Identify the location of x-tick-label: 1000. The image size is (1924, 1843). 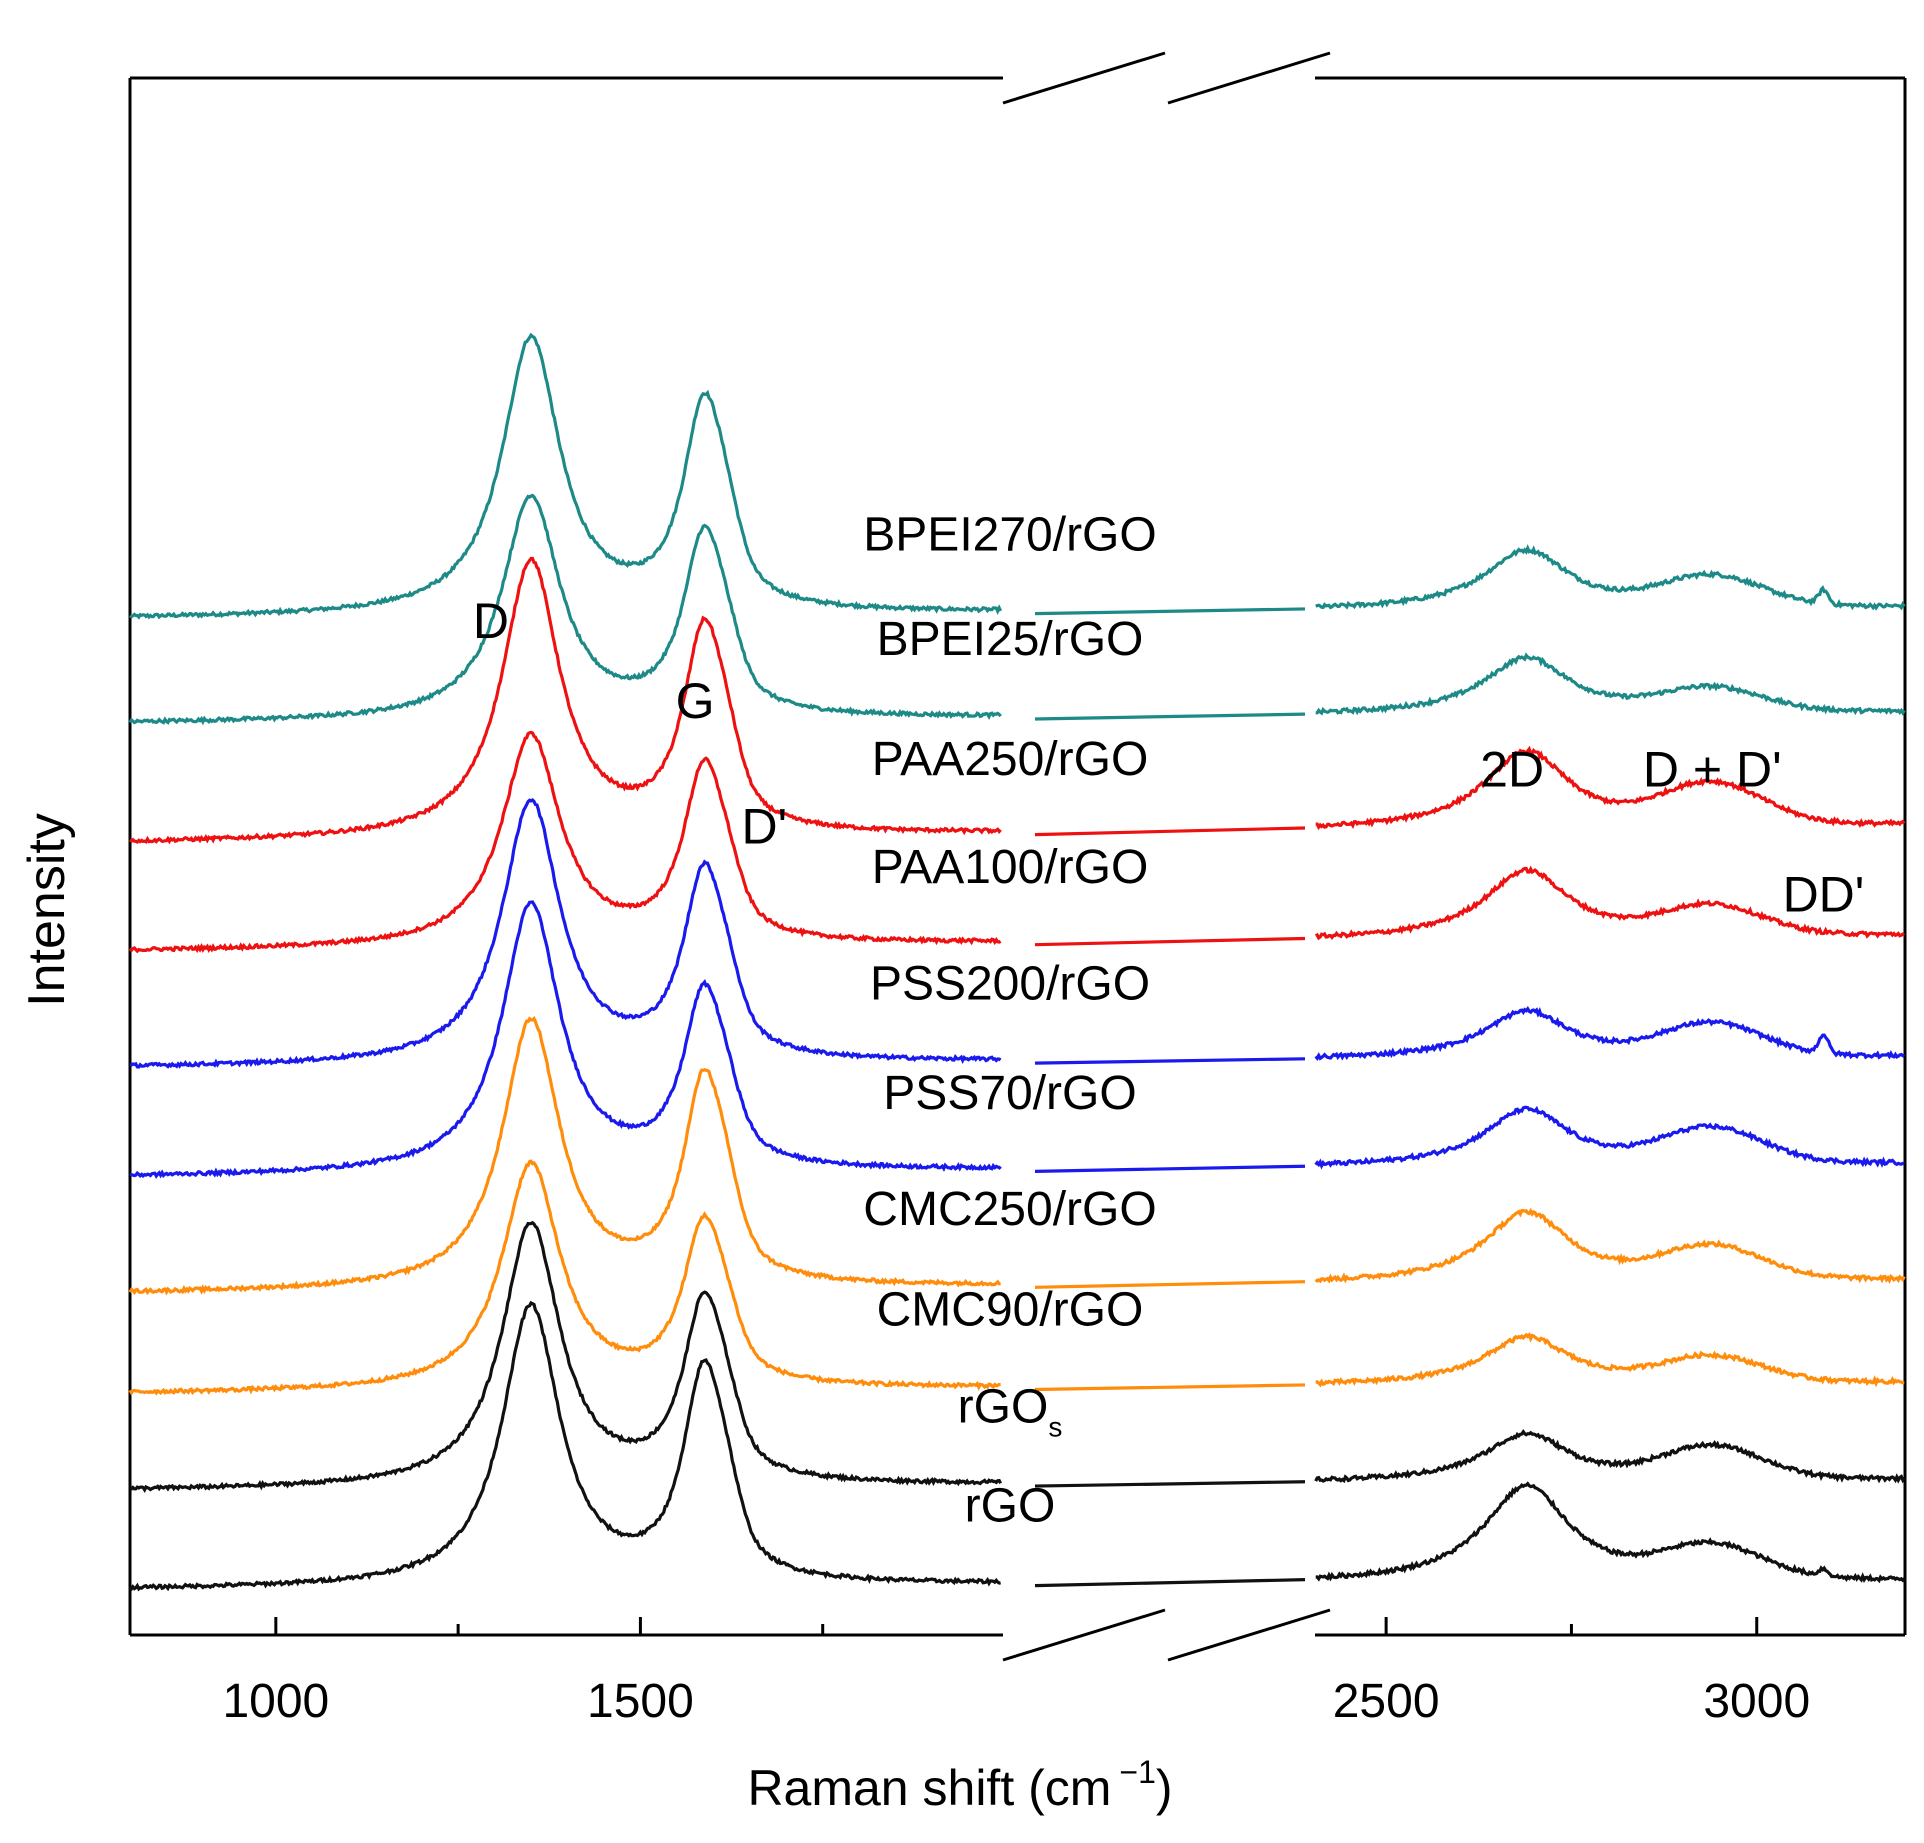
(275, 1701).